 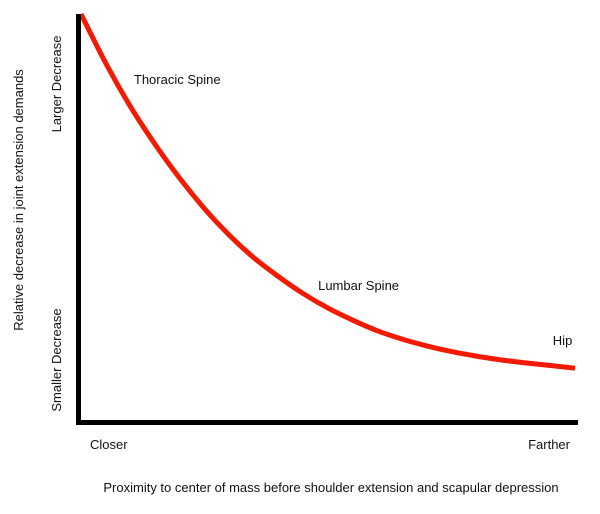 What do you see at coordinates (56, 359) in the screenshot?
I see `y-tick-label-low: Smaller Decrease` at bounding box center [56, 359].